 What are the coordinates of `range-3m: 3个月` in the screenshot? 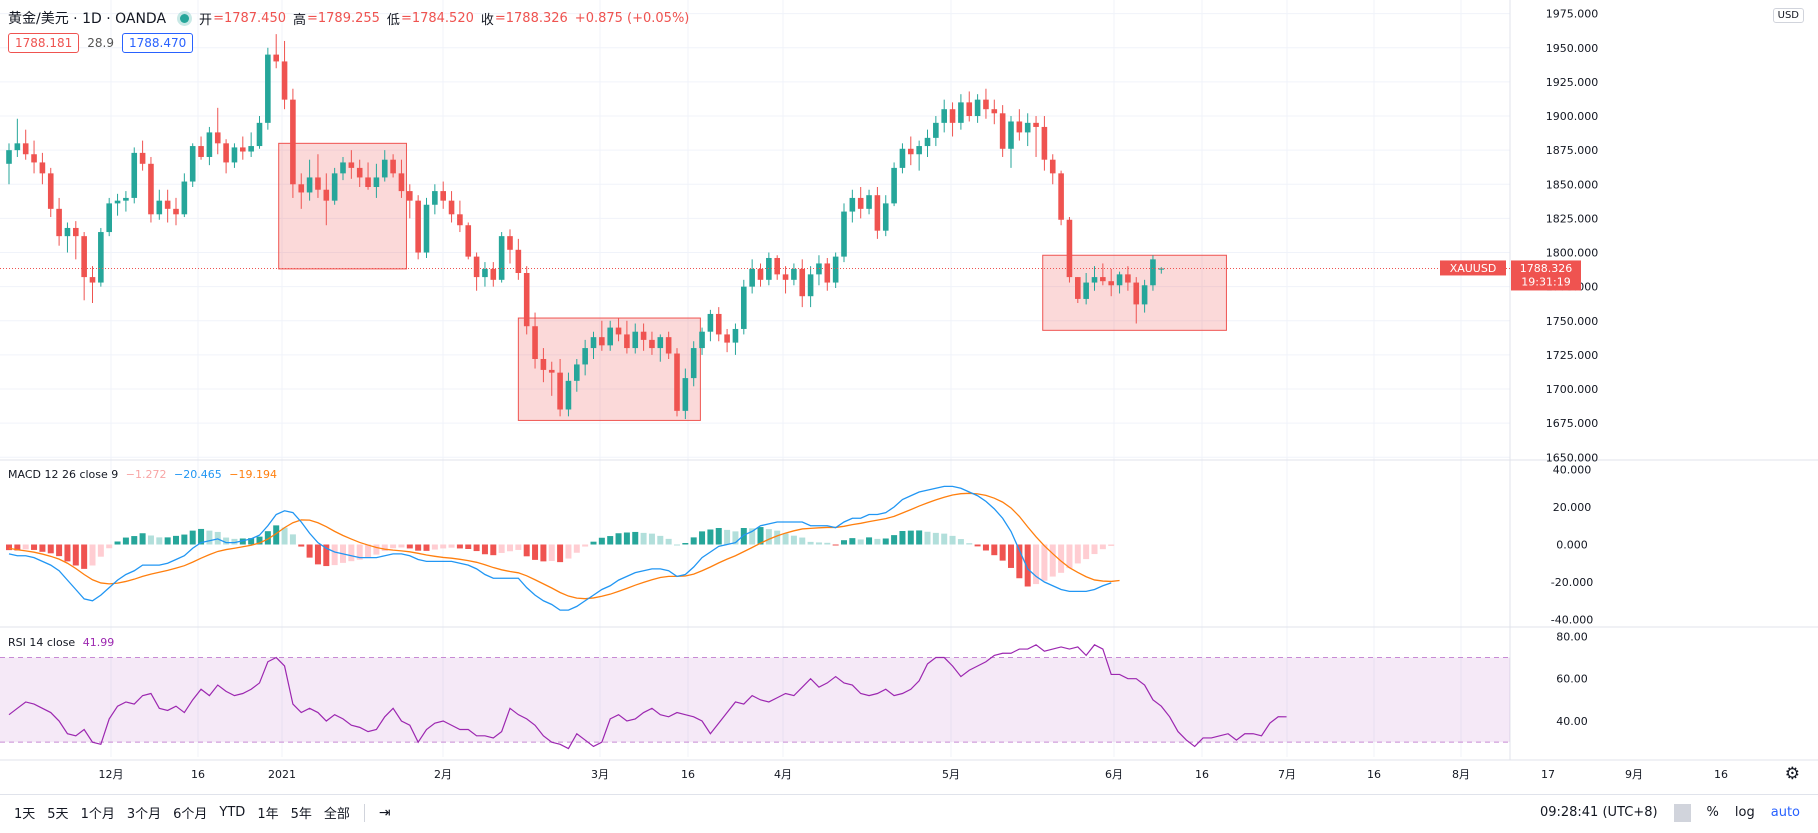 It's located at (144, 814).